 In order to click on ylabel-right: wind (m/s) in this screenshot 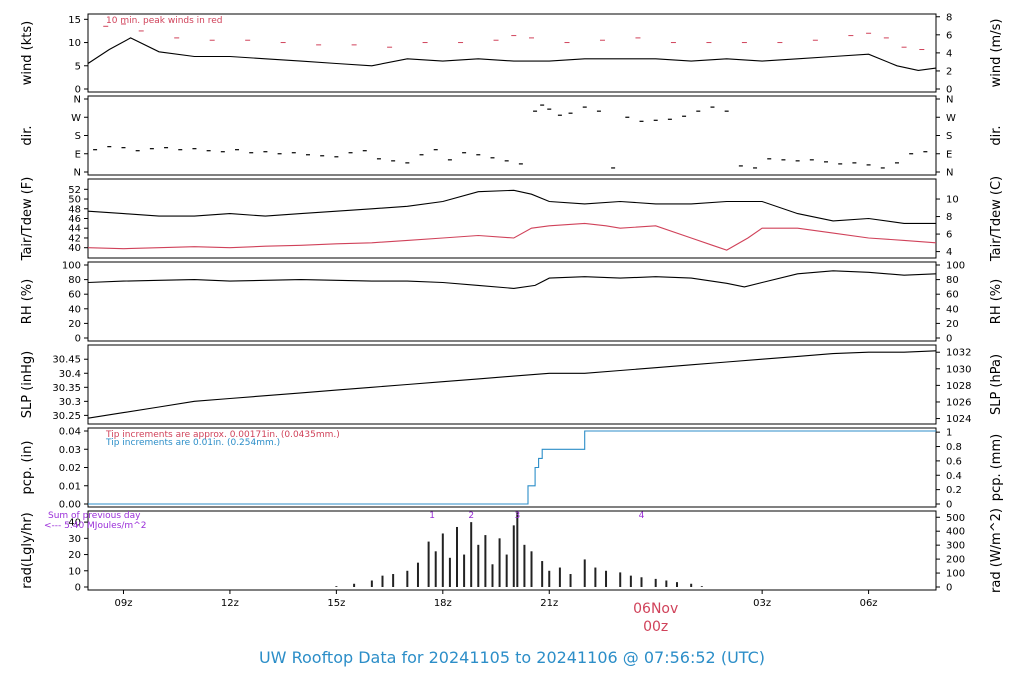, I will do `click(996, 53)`.